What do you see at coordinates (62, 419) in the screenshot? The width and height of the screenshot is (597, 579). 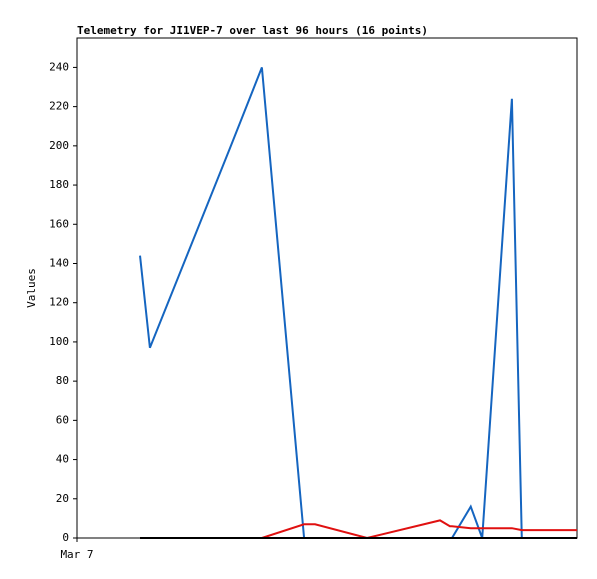 I see `y-tick-label: 60` at bounding box center [62, 419].